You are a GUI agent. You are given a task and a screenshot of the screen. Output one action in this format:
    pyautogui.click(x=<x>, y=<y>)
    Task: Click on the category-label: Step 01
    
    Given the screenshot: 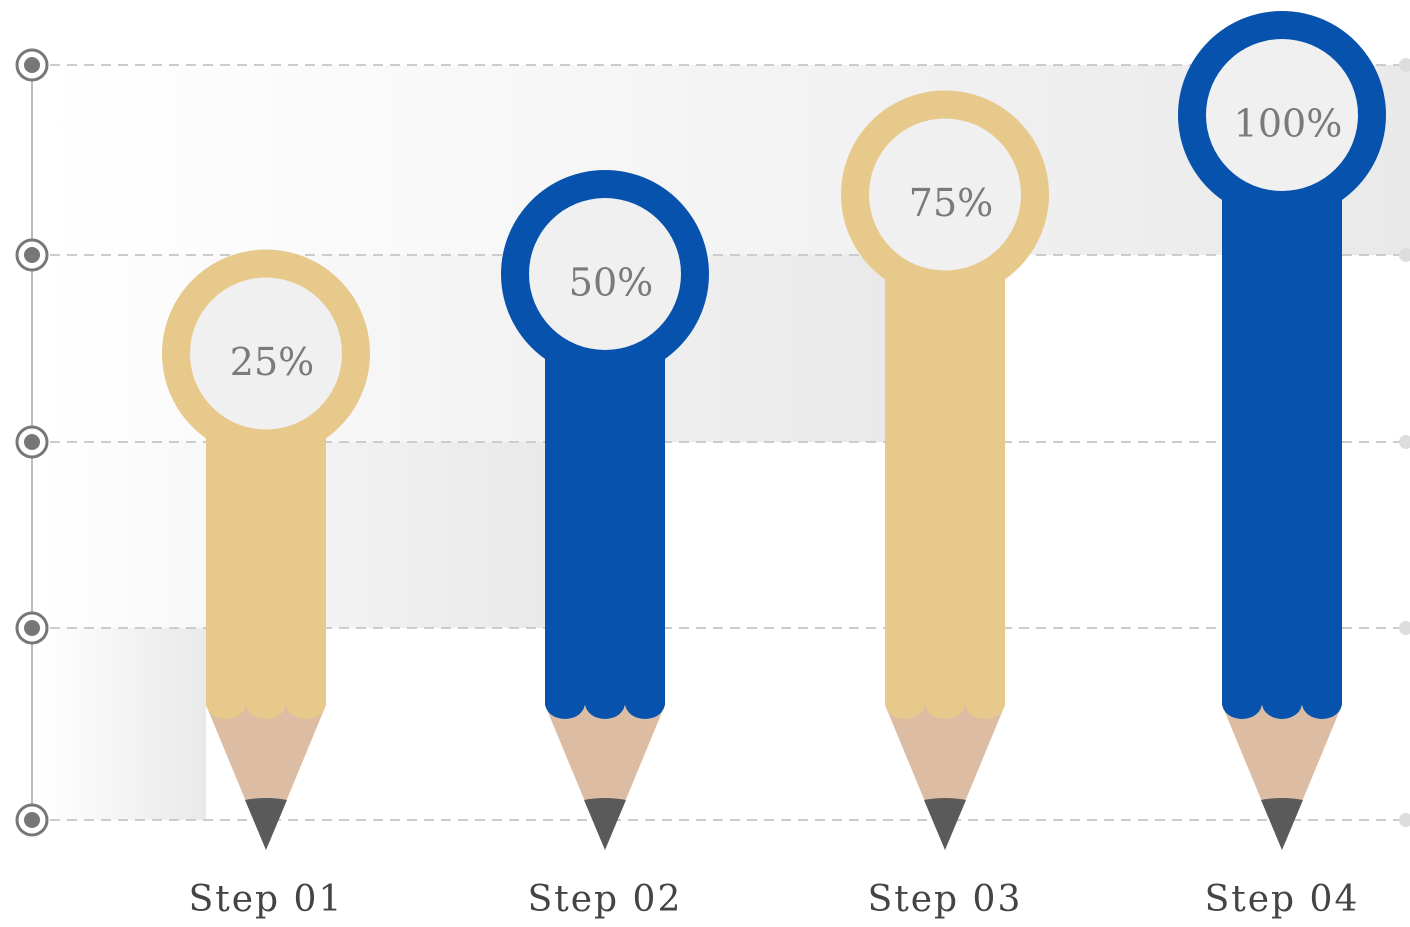 What is the action you would take?
    pyautogui.click(x=266, y=899)
    